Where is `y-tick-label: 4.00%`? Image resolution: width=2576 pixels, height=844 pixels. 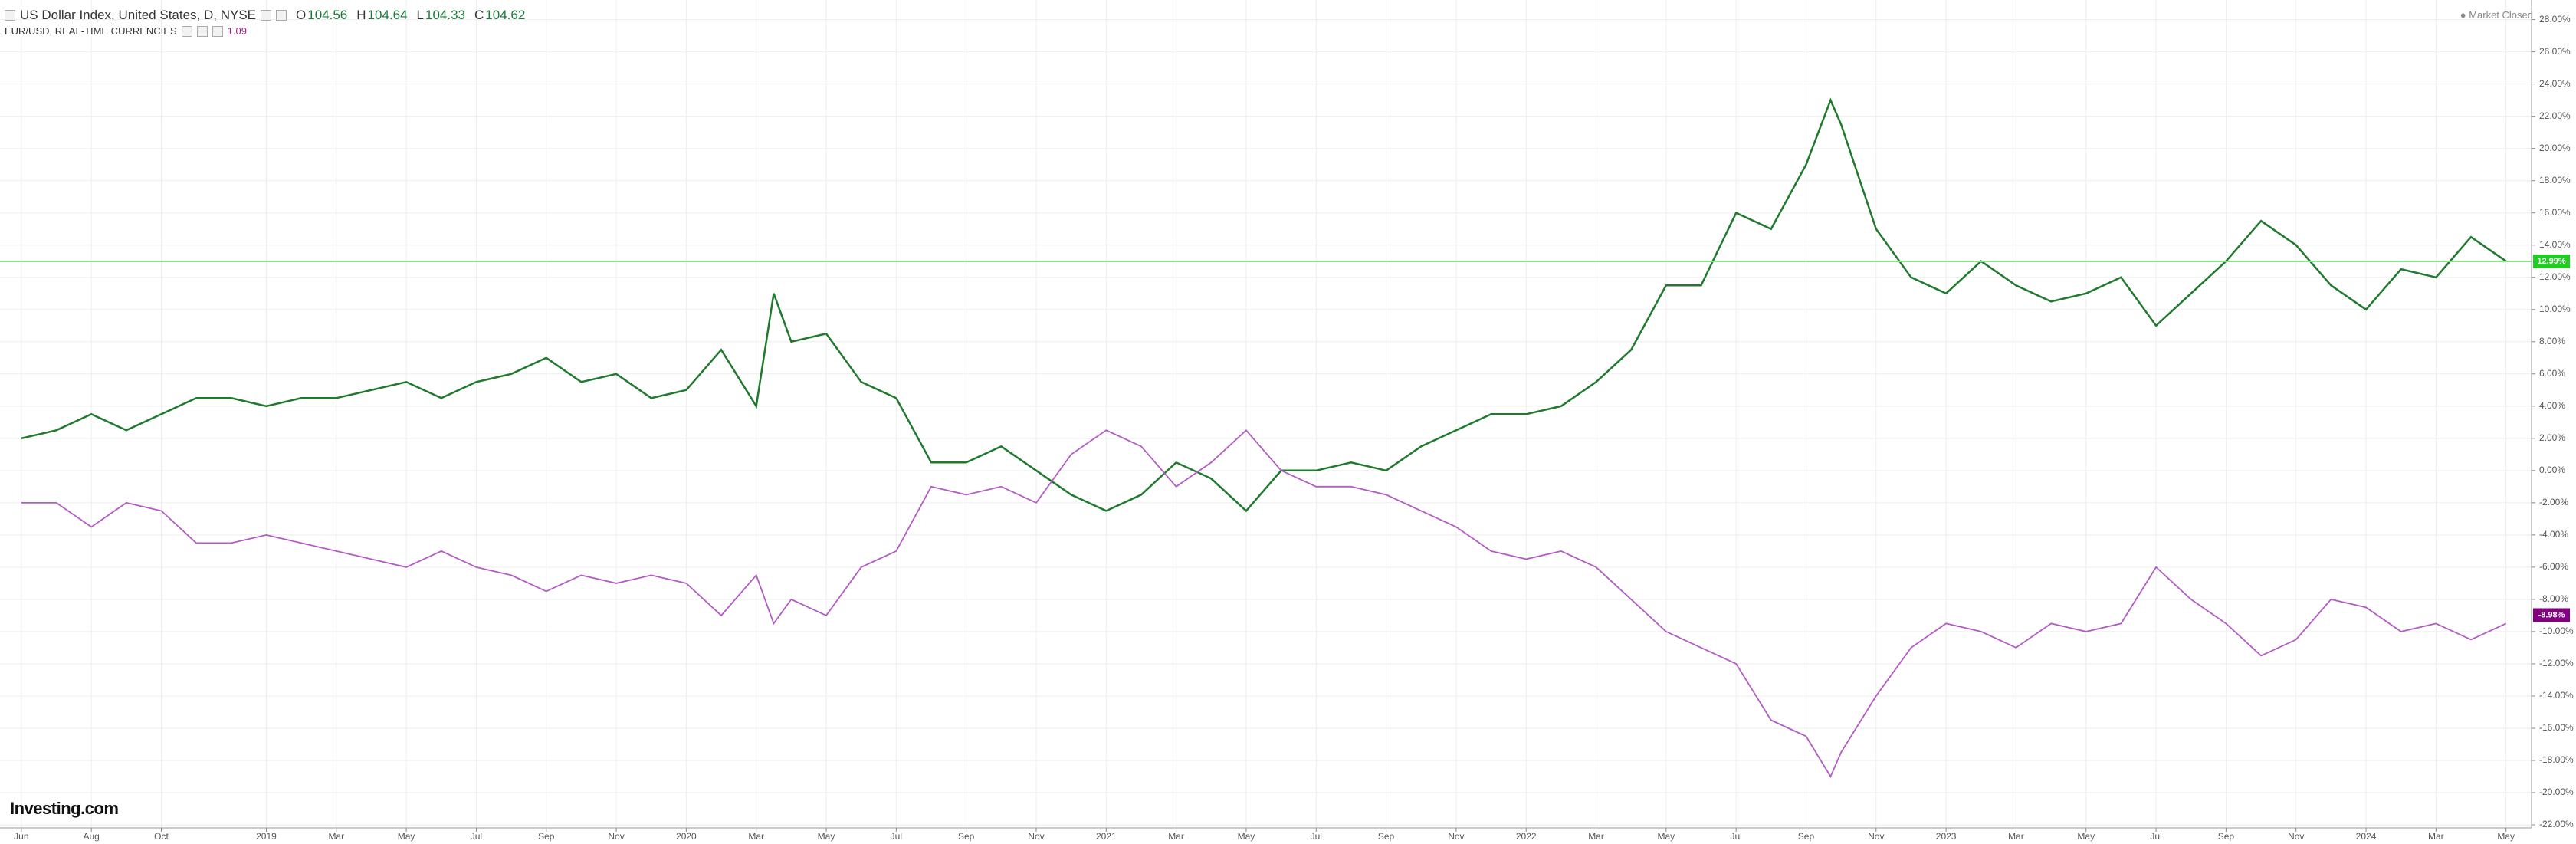
y-tick-label: 4.00% is located at coordinates (2552, 405).